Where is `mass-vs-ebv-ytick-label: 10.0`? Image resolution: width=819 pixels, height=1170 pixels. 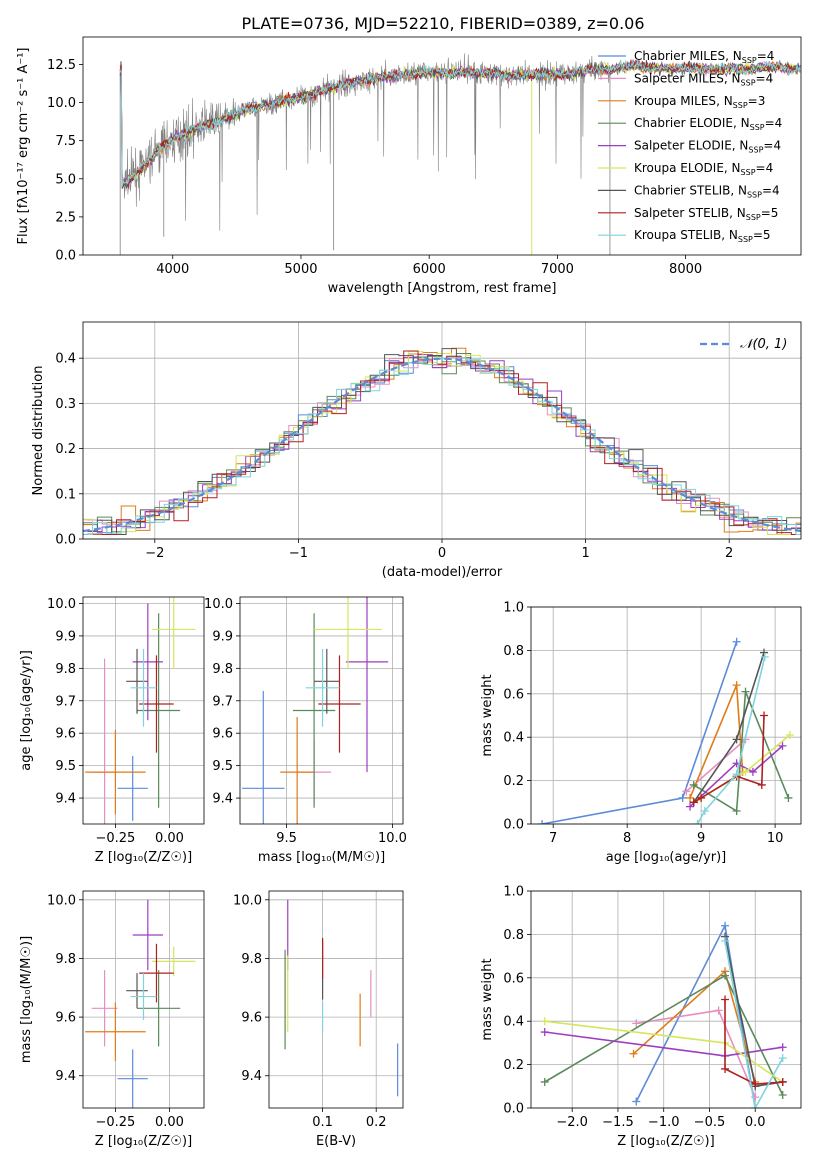
mass-vs-ebv-ytick-label: 10.0 is located at coordinates (247, 900).